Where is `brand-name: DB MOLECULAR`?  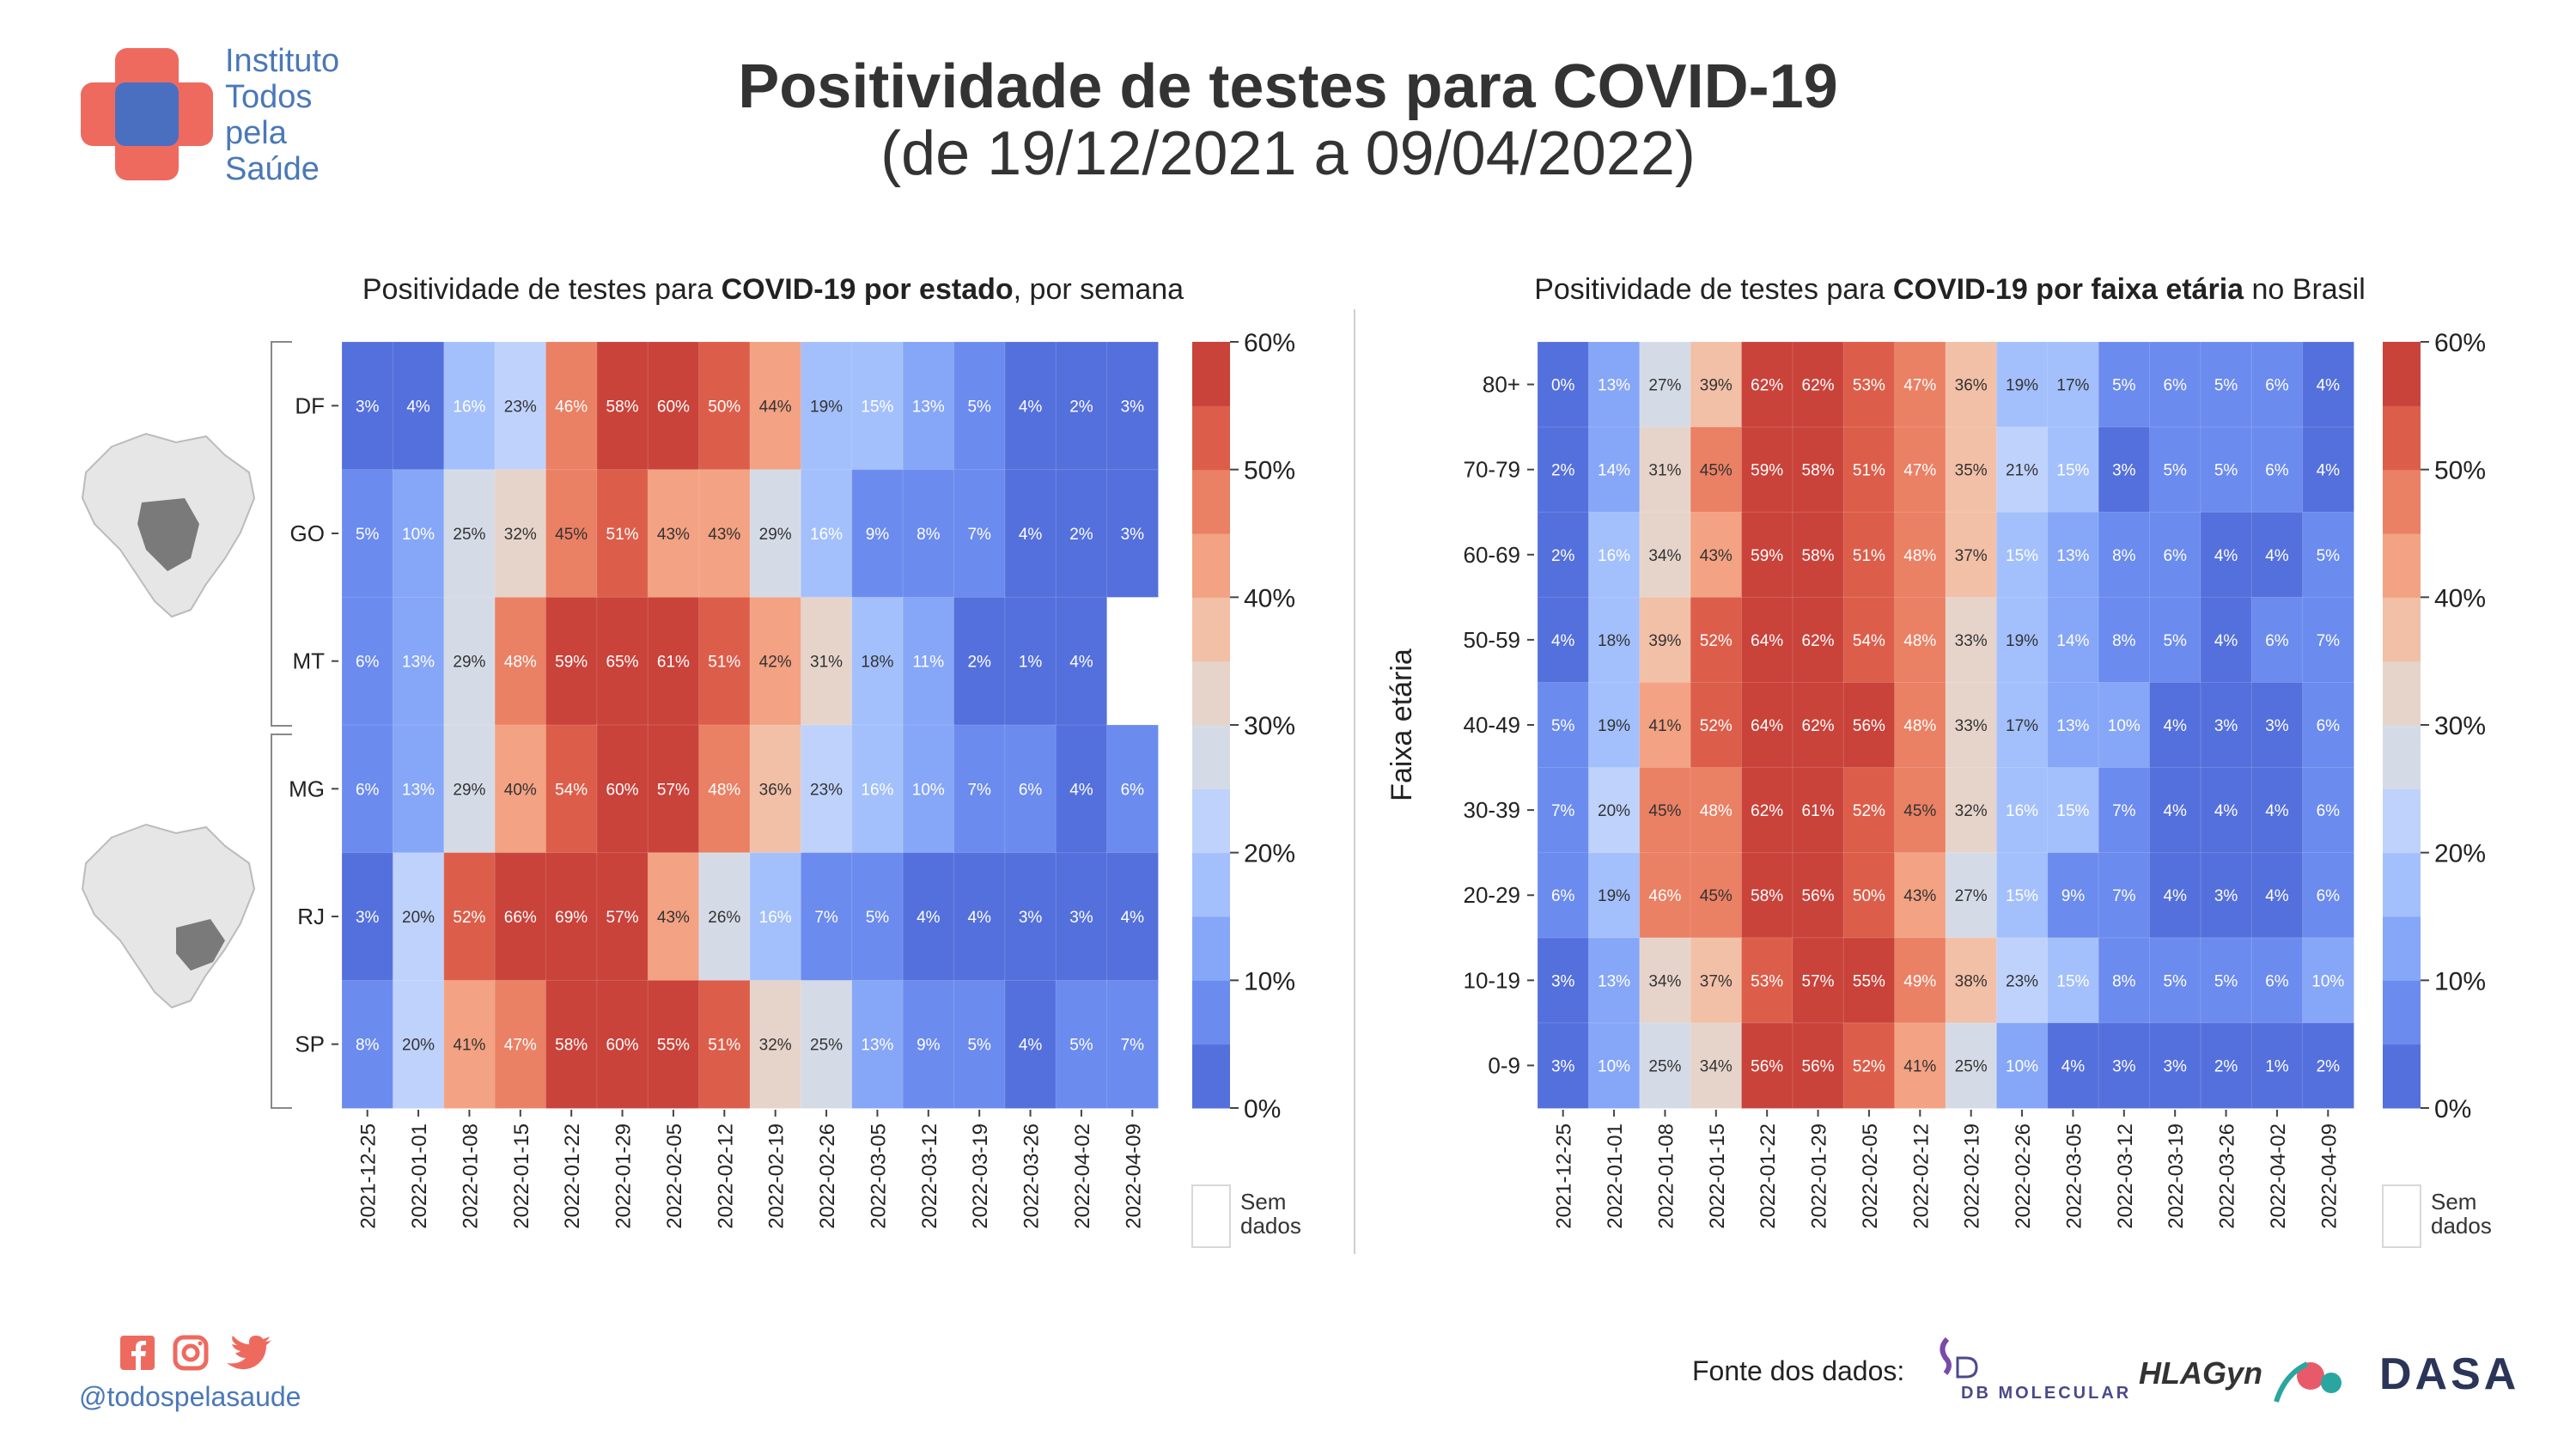
brand-name: DB MOLECULAR is located at coordinates (2046, 1393).